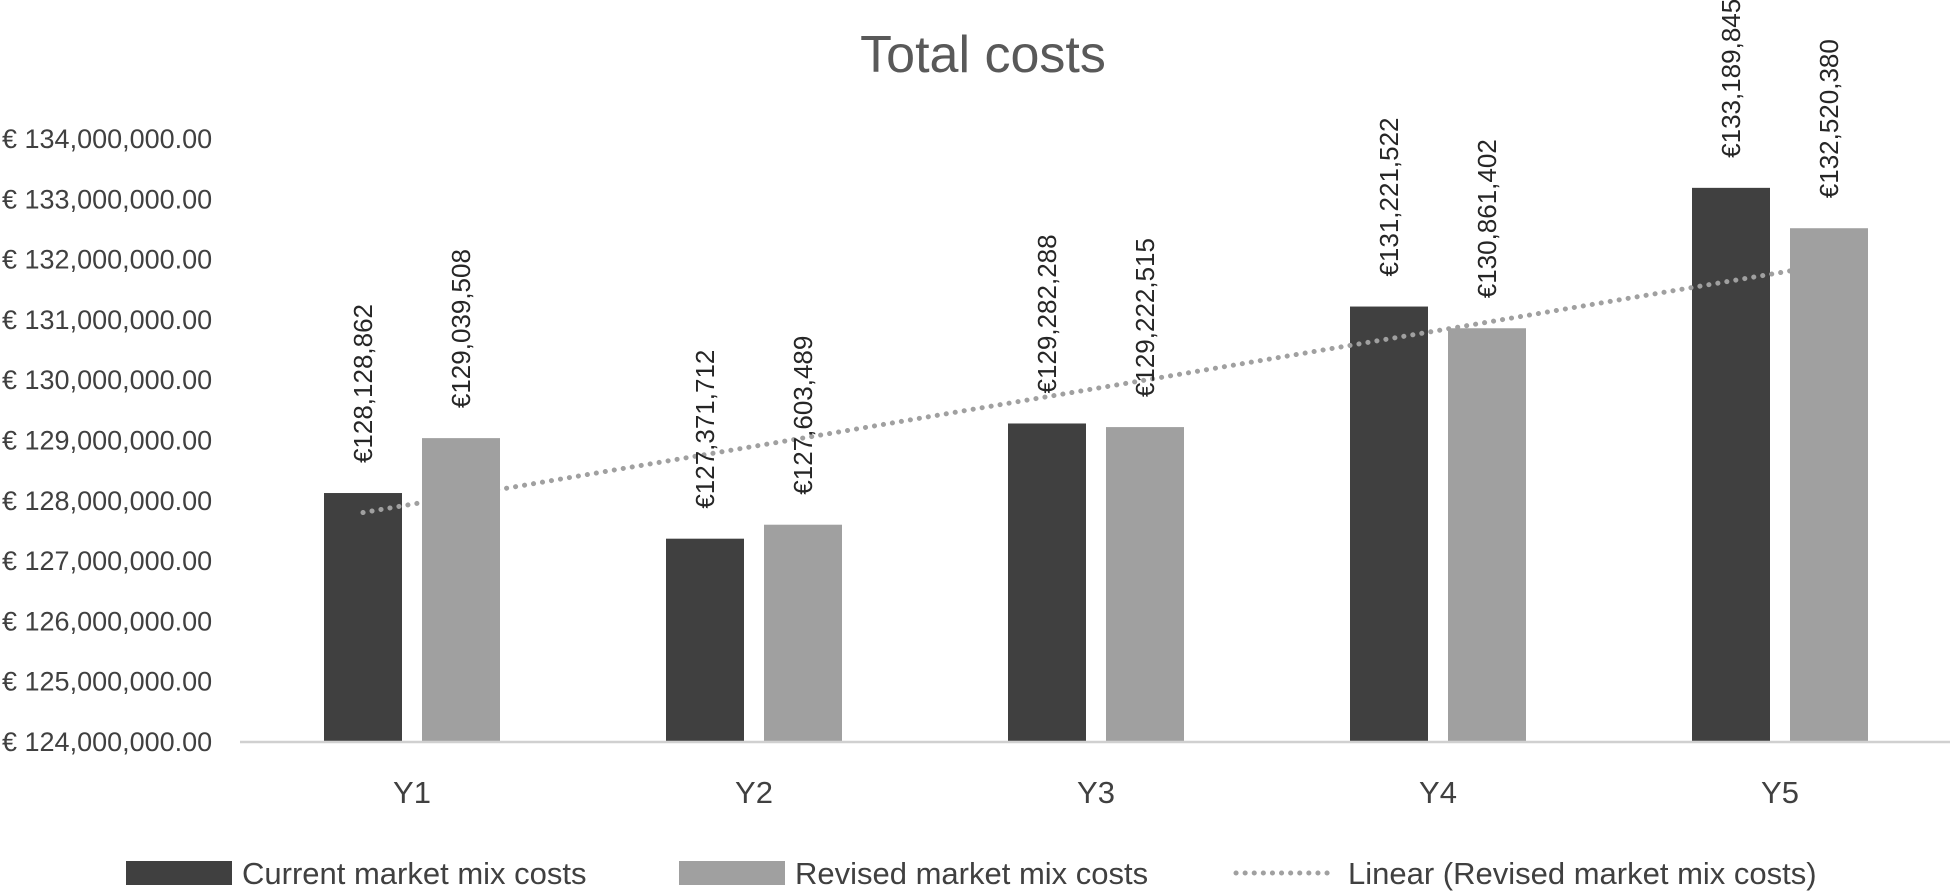 This screenshot has width=1950, height=892. I want to click on y-tick-label: € 124,000,000.00, so click(107, 742).